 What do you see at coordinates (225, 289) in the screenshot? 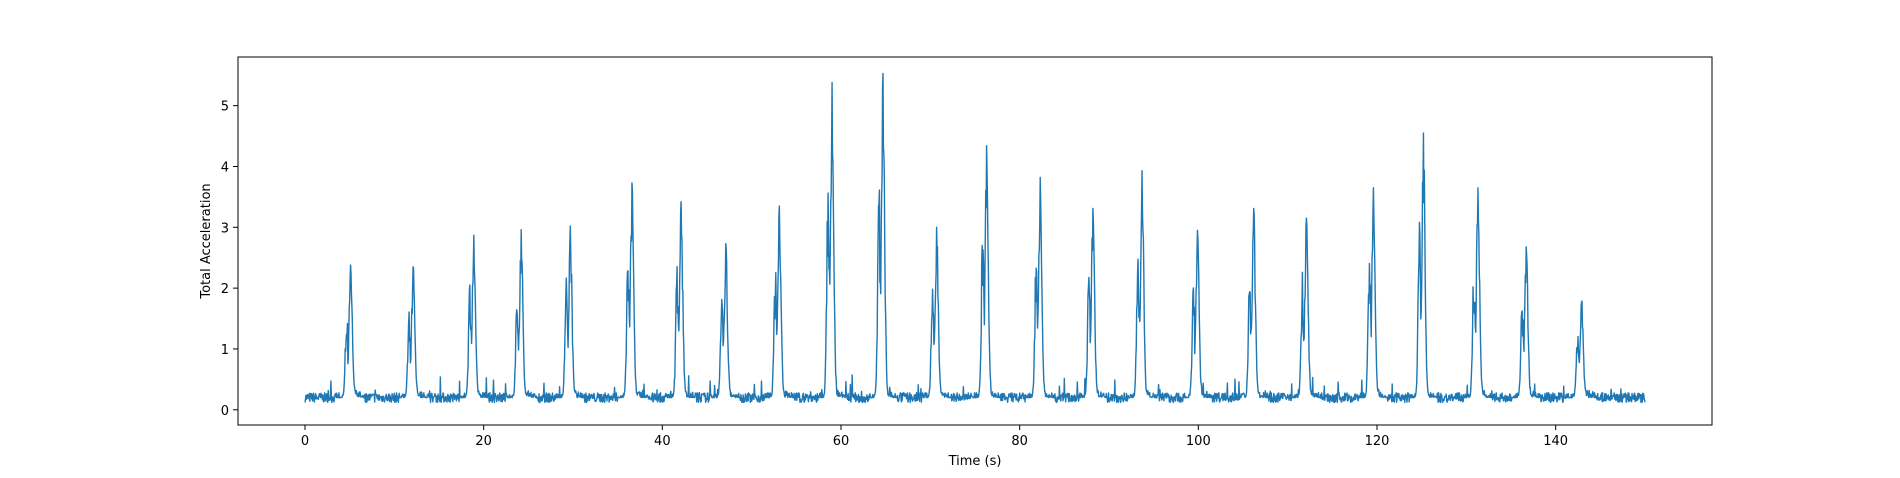
I see `y-tick-label: 2` at bounding box center [225, 289].